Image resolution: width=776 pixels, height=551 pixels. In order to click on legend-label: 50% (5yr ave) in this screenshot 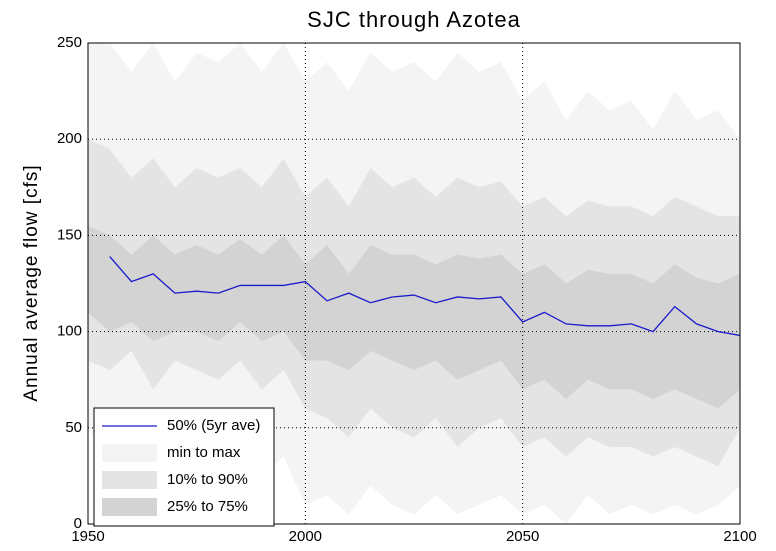, I will do `click(213, 425)`.